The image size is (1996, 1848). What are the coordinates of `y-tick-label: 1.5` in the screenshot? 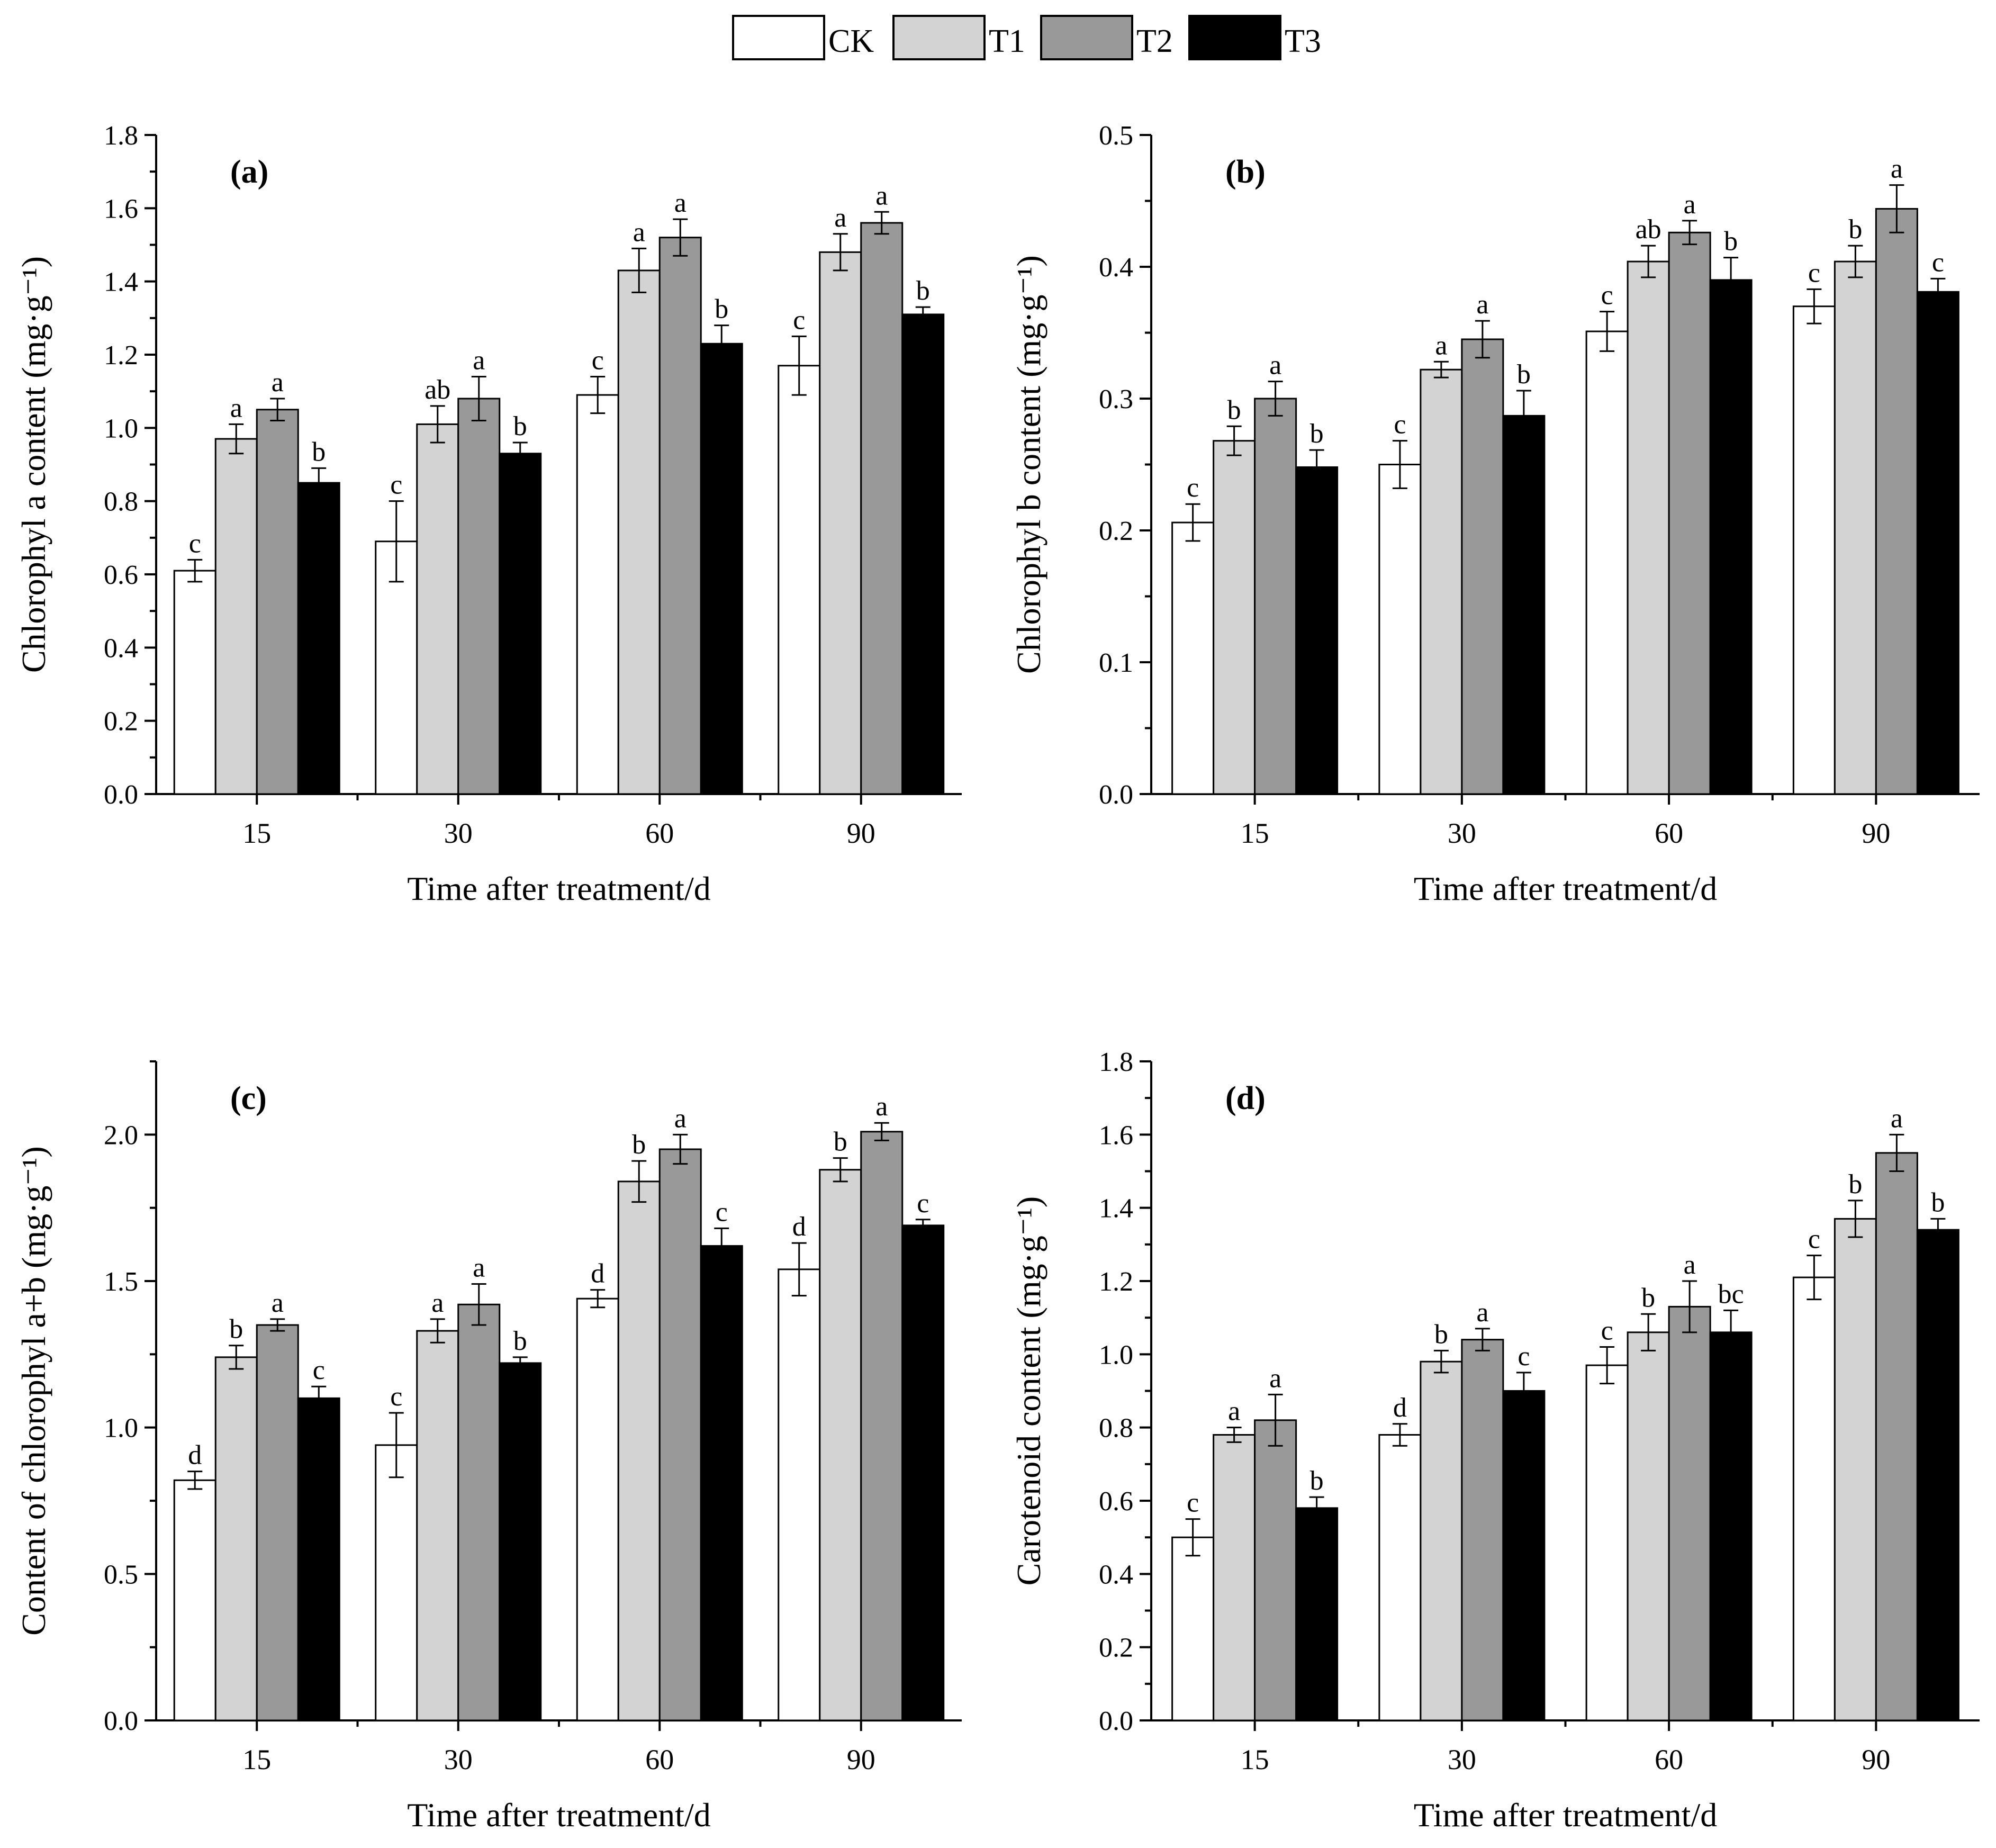 It's located at (121, 1282).